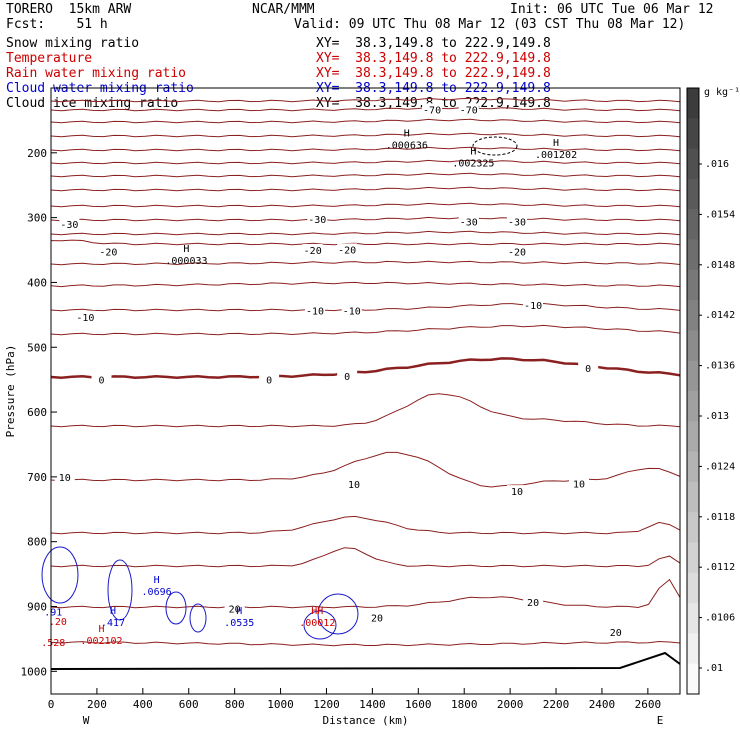 This screenshot has height=740, width=740. I want to click on colorbar-tick-label: .01, so click(714, 668).